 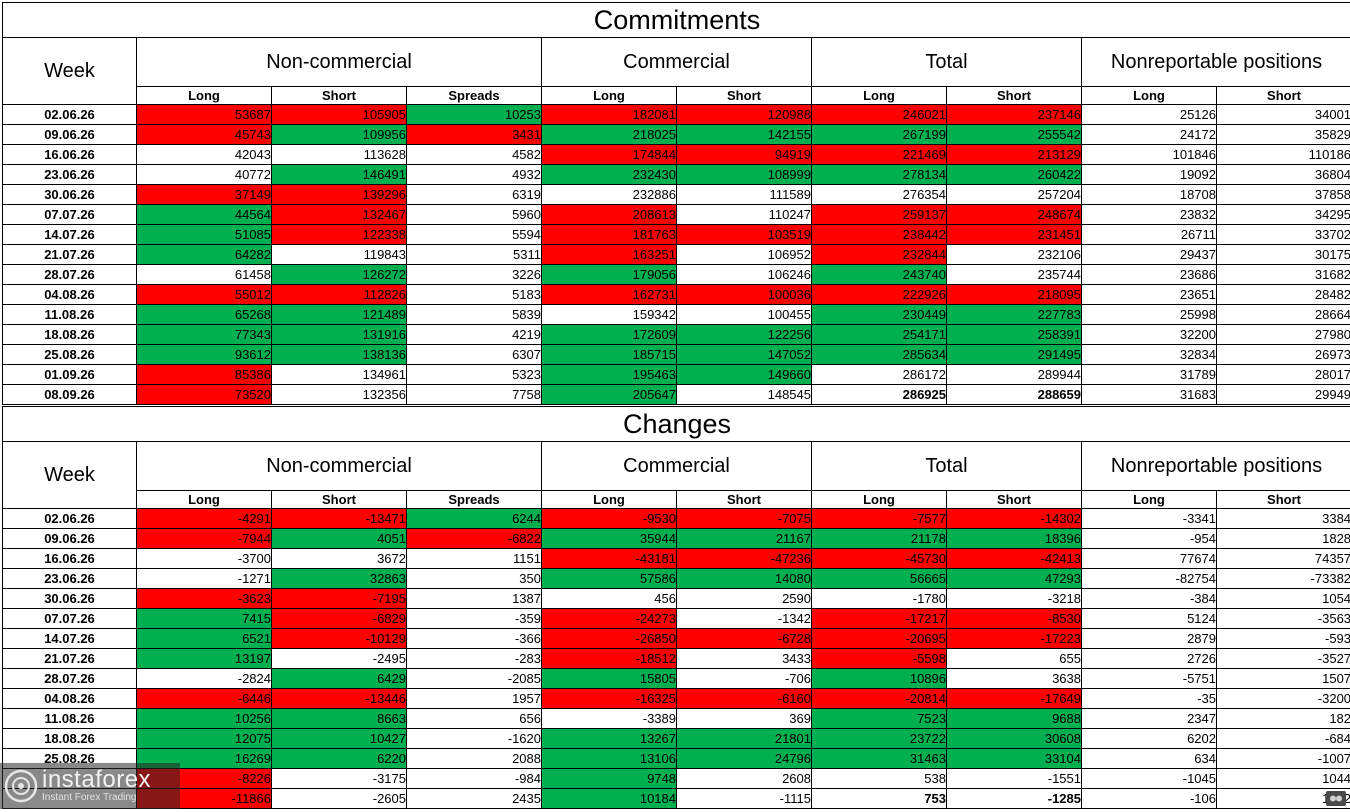 I want to click on value-cell: 32834, so click(x=1149, y=355).